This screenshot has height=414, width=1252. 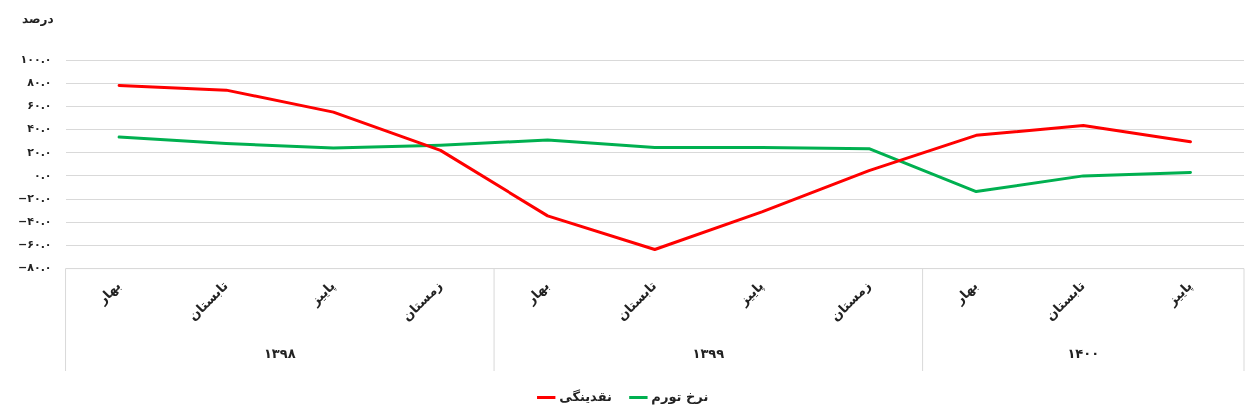 I want to click on text: ۱۴۰۰, so click(x=1083, y=354).